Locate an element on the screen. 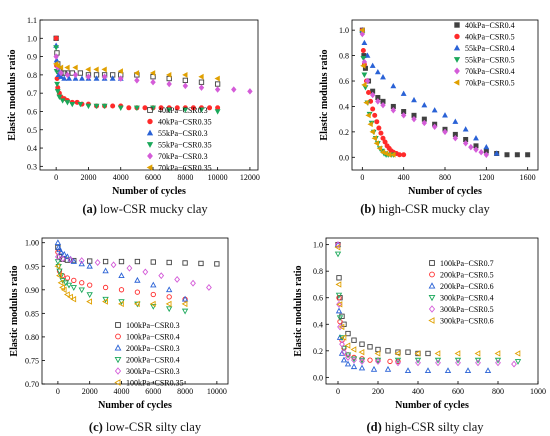 Image resolution: width=550 pixels, height=436 pixels. legend-label: 40kPa−CSR0.3 is located at coordinates (183, 110).